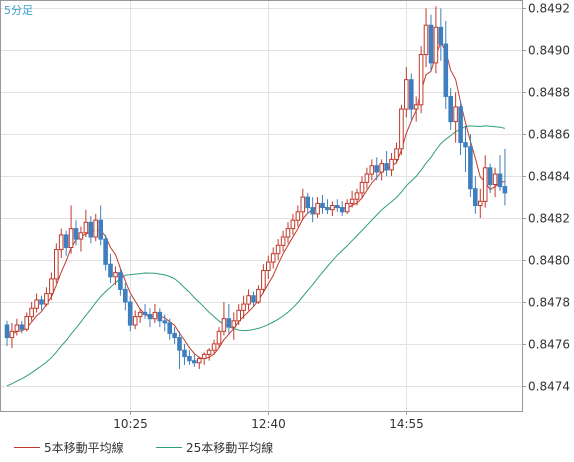 The height and width of the screenshot is (462, 574). I want to click on y-tick-label: 0.8478, so click(549, 303).